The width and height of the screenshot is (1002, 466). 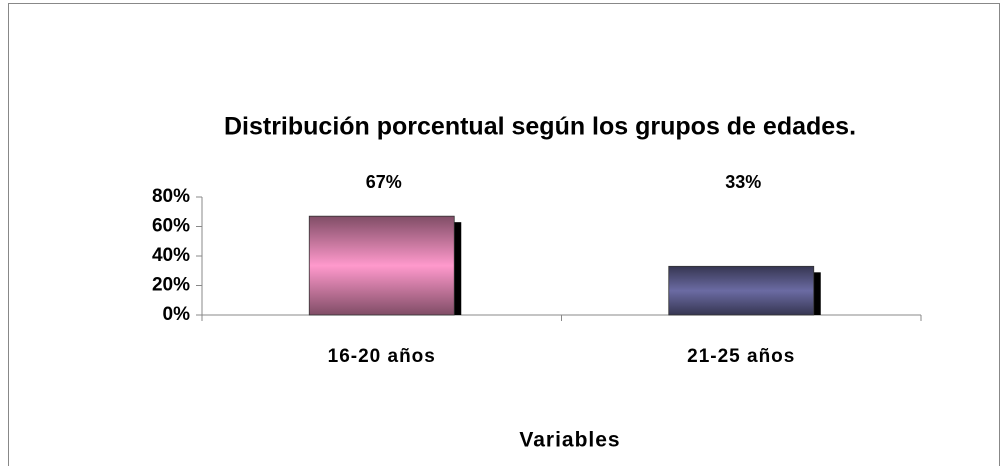 What do you see at coordinates (569, 440) in the screenshot?
I see `x-axis-title: Variables` at bounding box center [569, 440].